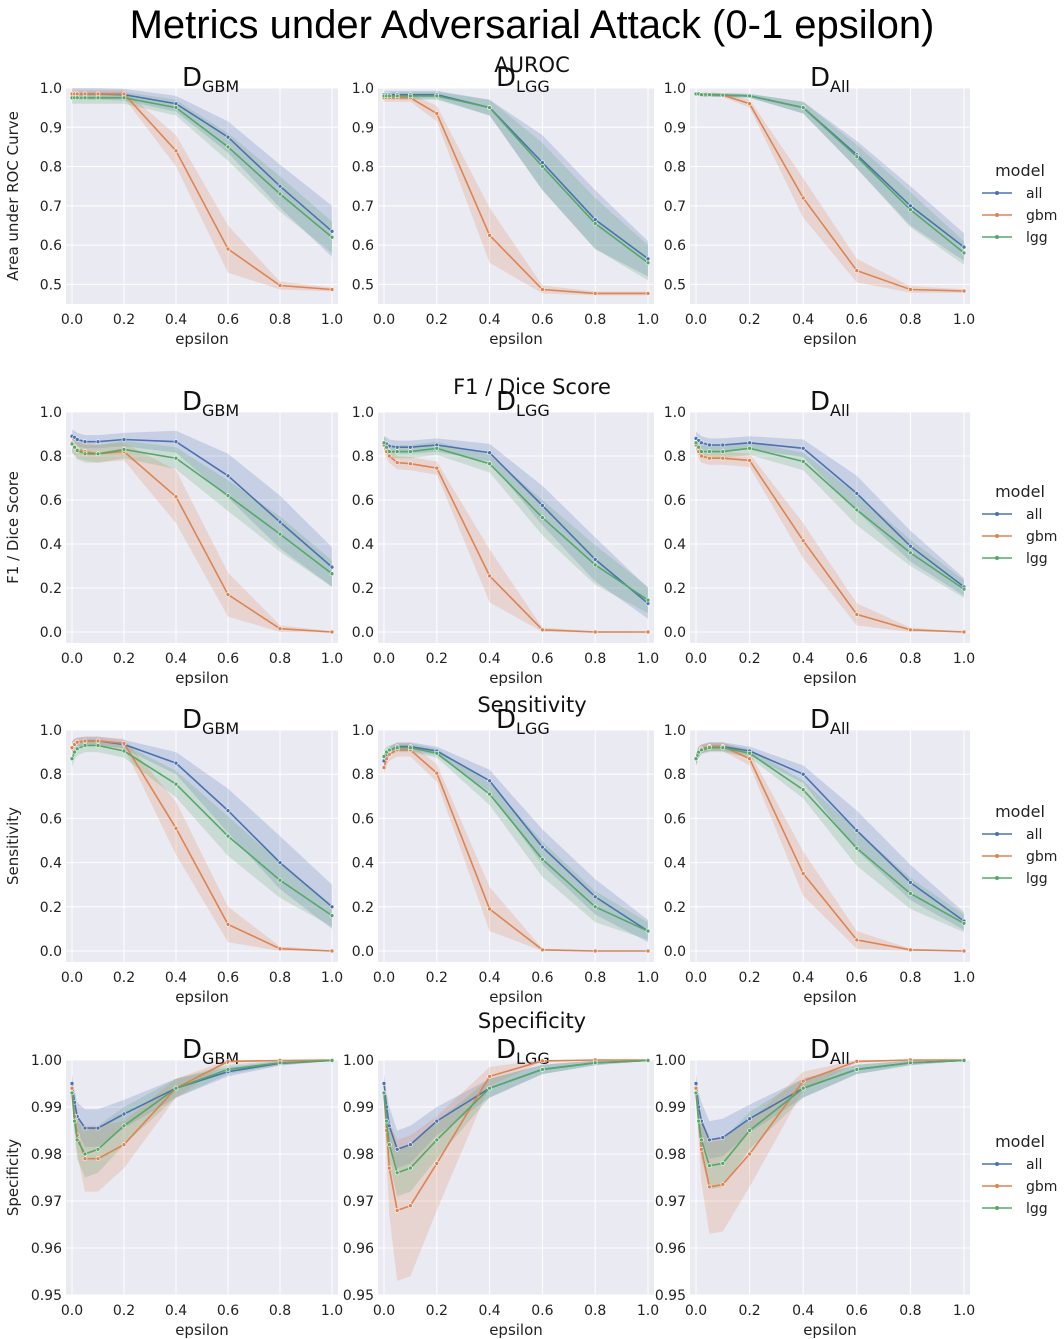  What do you see at coordinates (997, 878) in the screenshot?
I see `legend-marker-lgg` at bounding box center [997, 878].